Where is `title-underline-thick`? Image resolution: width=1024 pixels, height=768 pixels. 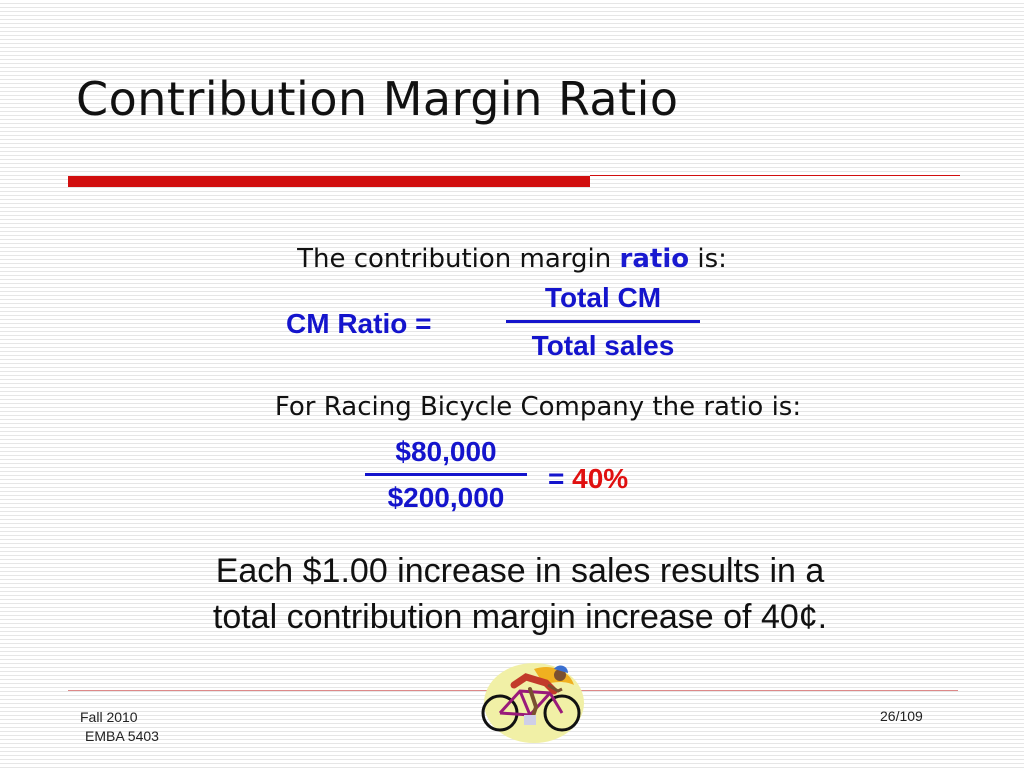 title-underline-thick is located at coordinates (329, 181).